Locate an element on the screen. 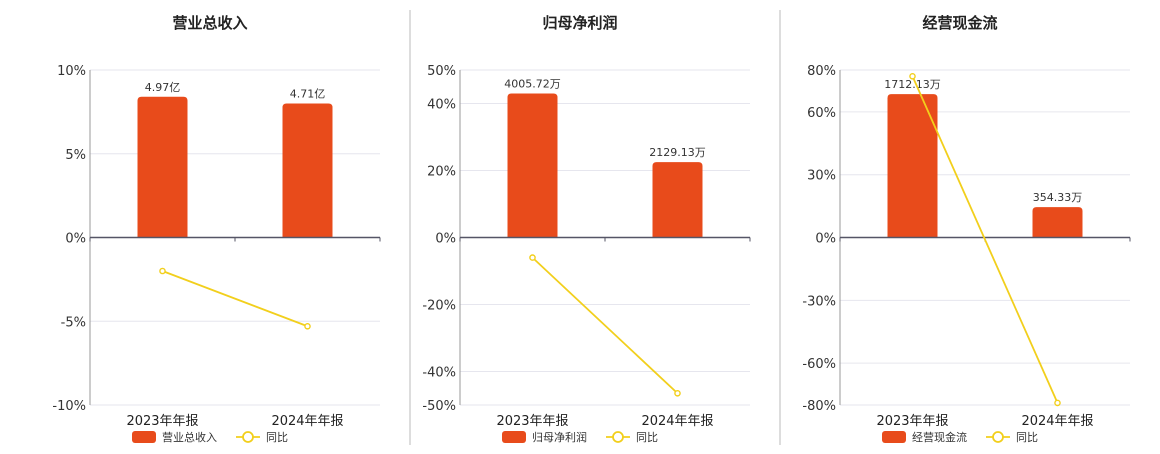 This screenshot has width=1160, height=454. bar-data-label: 4.71亿 is located at coordinates (308, 94).